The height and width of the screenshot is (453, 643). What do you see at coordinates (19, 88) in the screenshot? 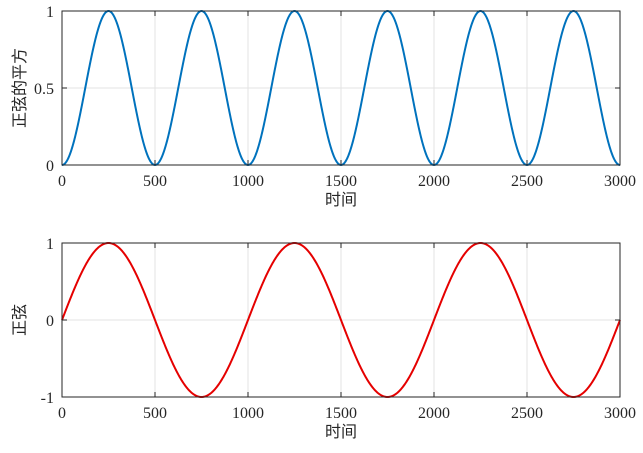
I see `y-axis-label: 正弦的平方` at bounding box center [19, 88].